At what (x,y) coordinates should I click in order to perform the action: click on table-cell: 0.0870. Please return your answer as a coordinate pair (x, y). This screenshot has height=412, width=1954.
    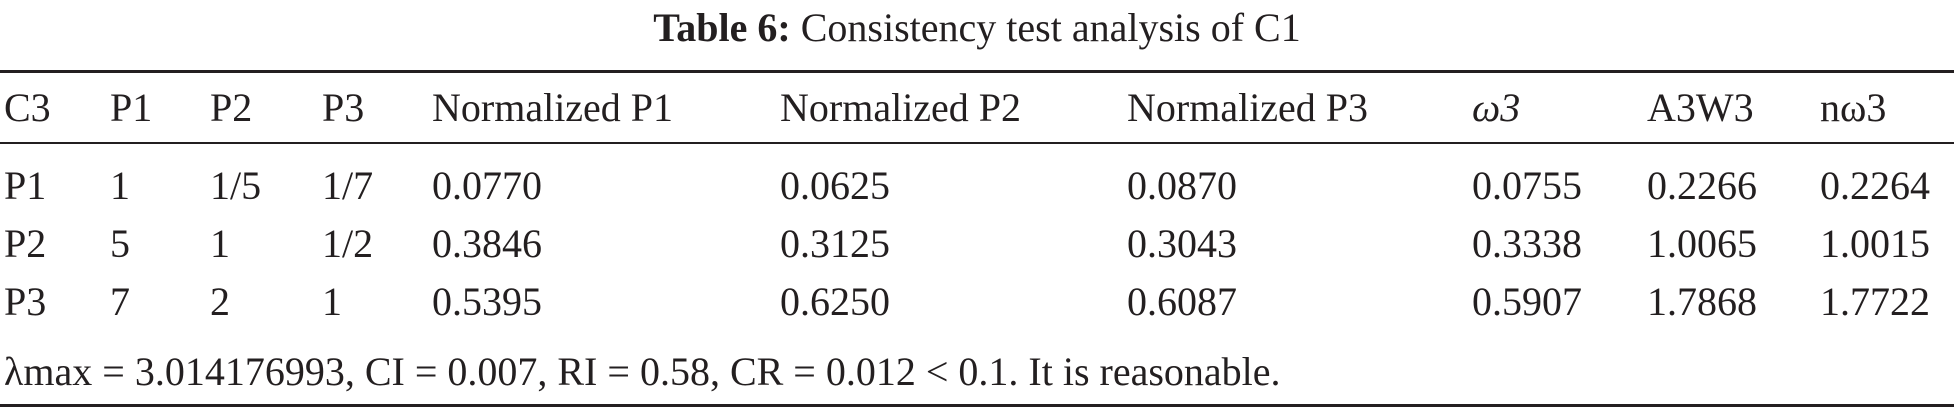
    Looking at the image, I should click on (1182, 185).